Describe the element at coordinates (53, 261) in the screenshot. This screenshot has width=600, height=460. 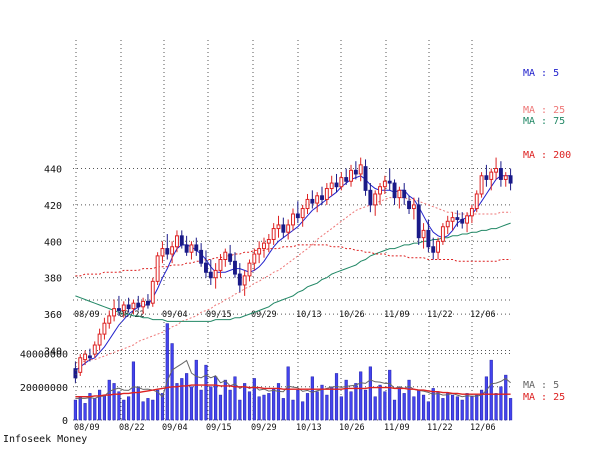
I see `price-y-axis: 340 360 380 400 420 440` at that location.